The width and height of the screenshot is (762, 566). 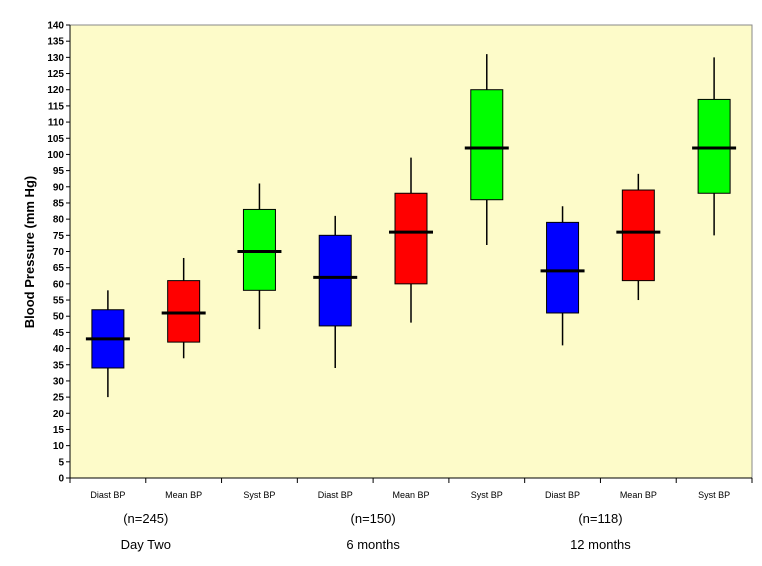 What do you see at coordinates (373, 518) in the screenshot?
I see `group-n-label: (n=150)` at bounding box center [373, 518].